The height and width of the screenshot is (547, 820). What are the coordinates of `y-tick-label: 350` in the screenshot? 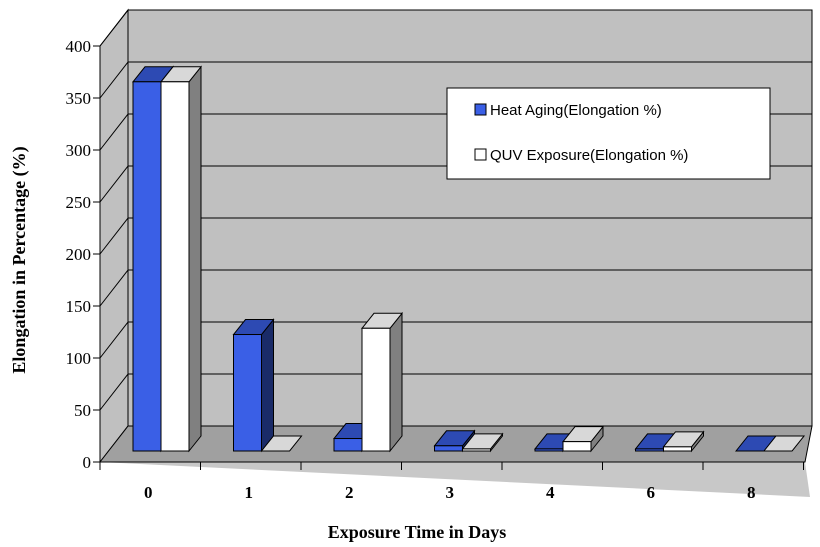 It's located at (79, 98).